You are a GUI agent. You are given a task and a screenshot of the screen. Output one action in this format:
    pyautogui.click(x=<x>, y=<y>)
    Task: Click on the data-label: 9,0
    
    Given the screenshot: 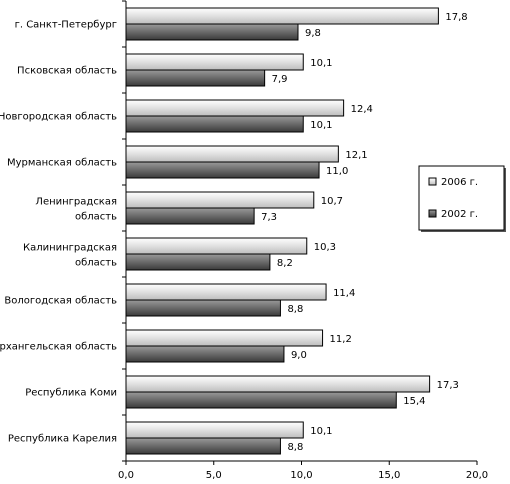 What is the action you would take?
    pyautogui.click(x=299, y=355)
    